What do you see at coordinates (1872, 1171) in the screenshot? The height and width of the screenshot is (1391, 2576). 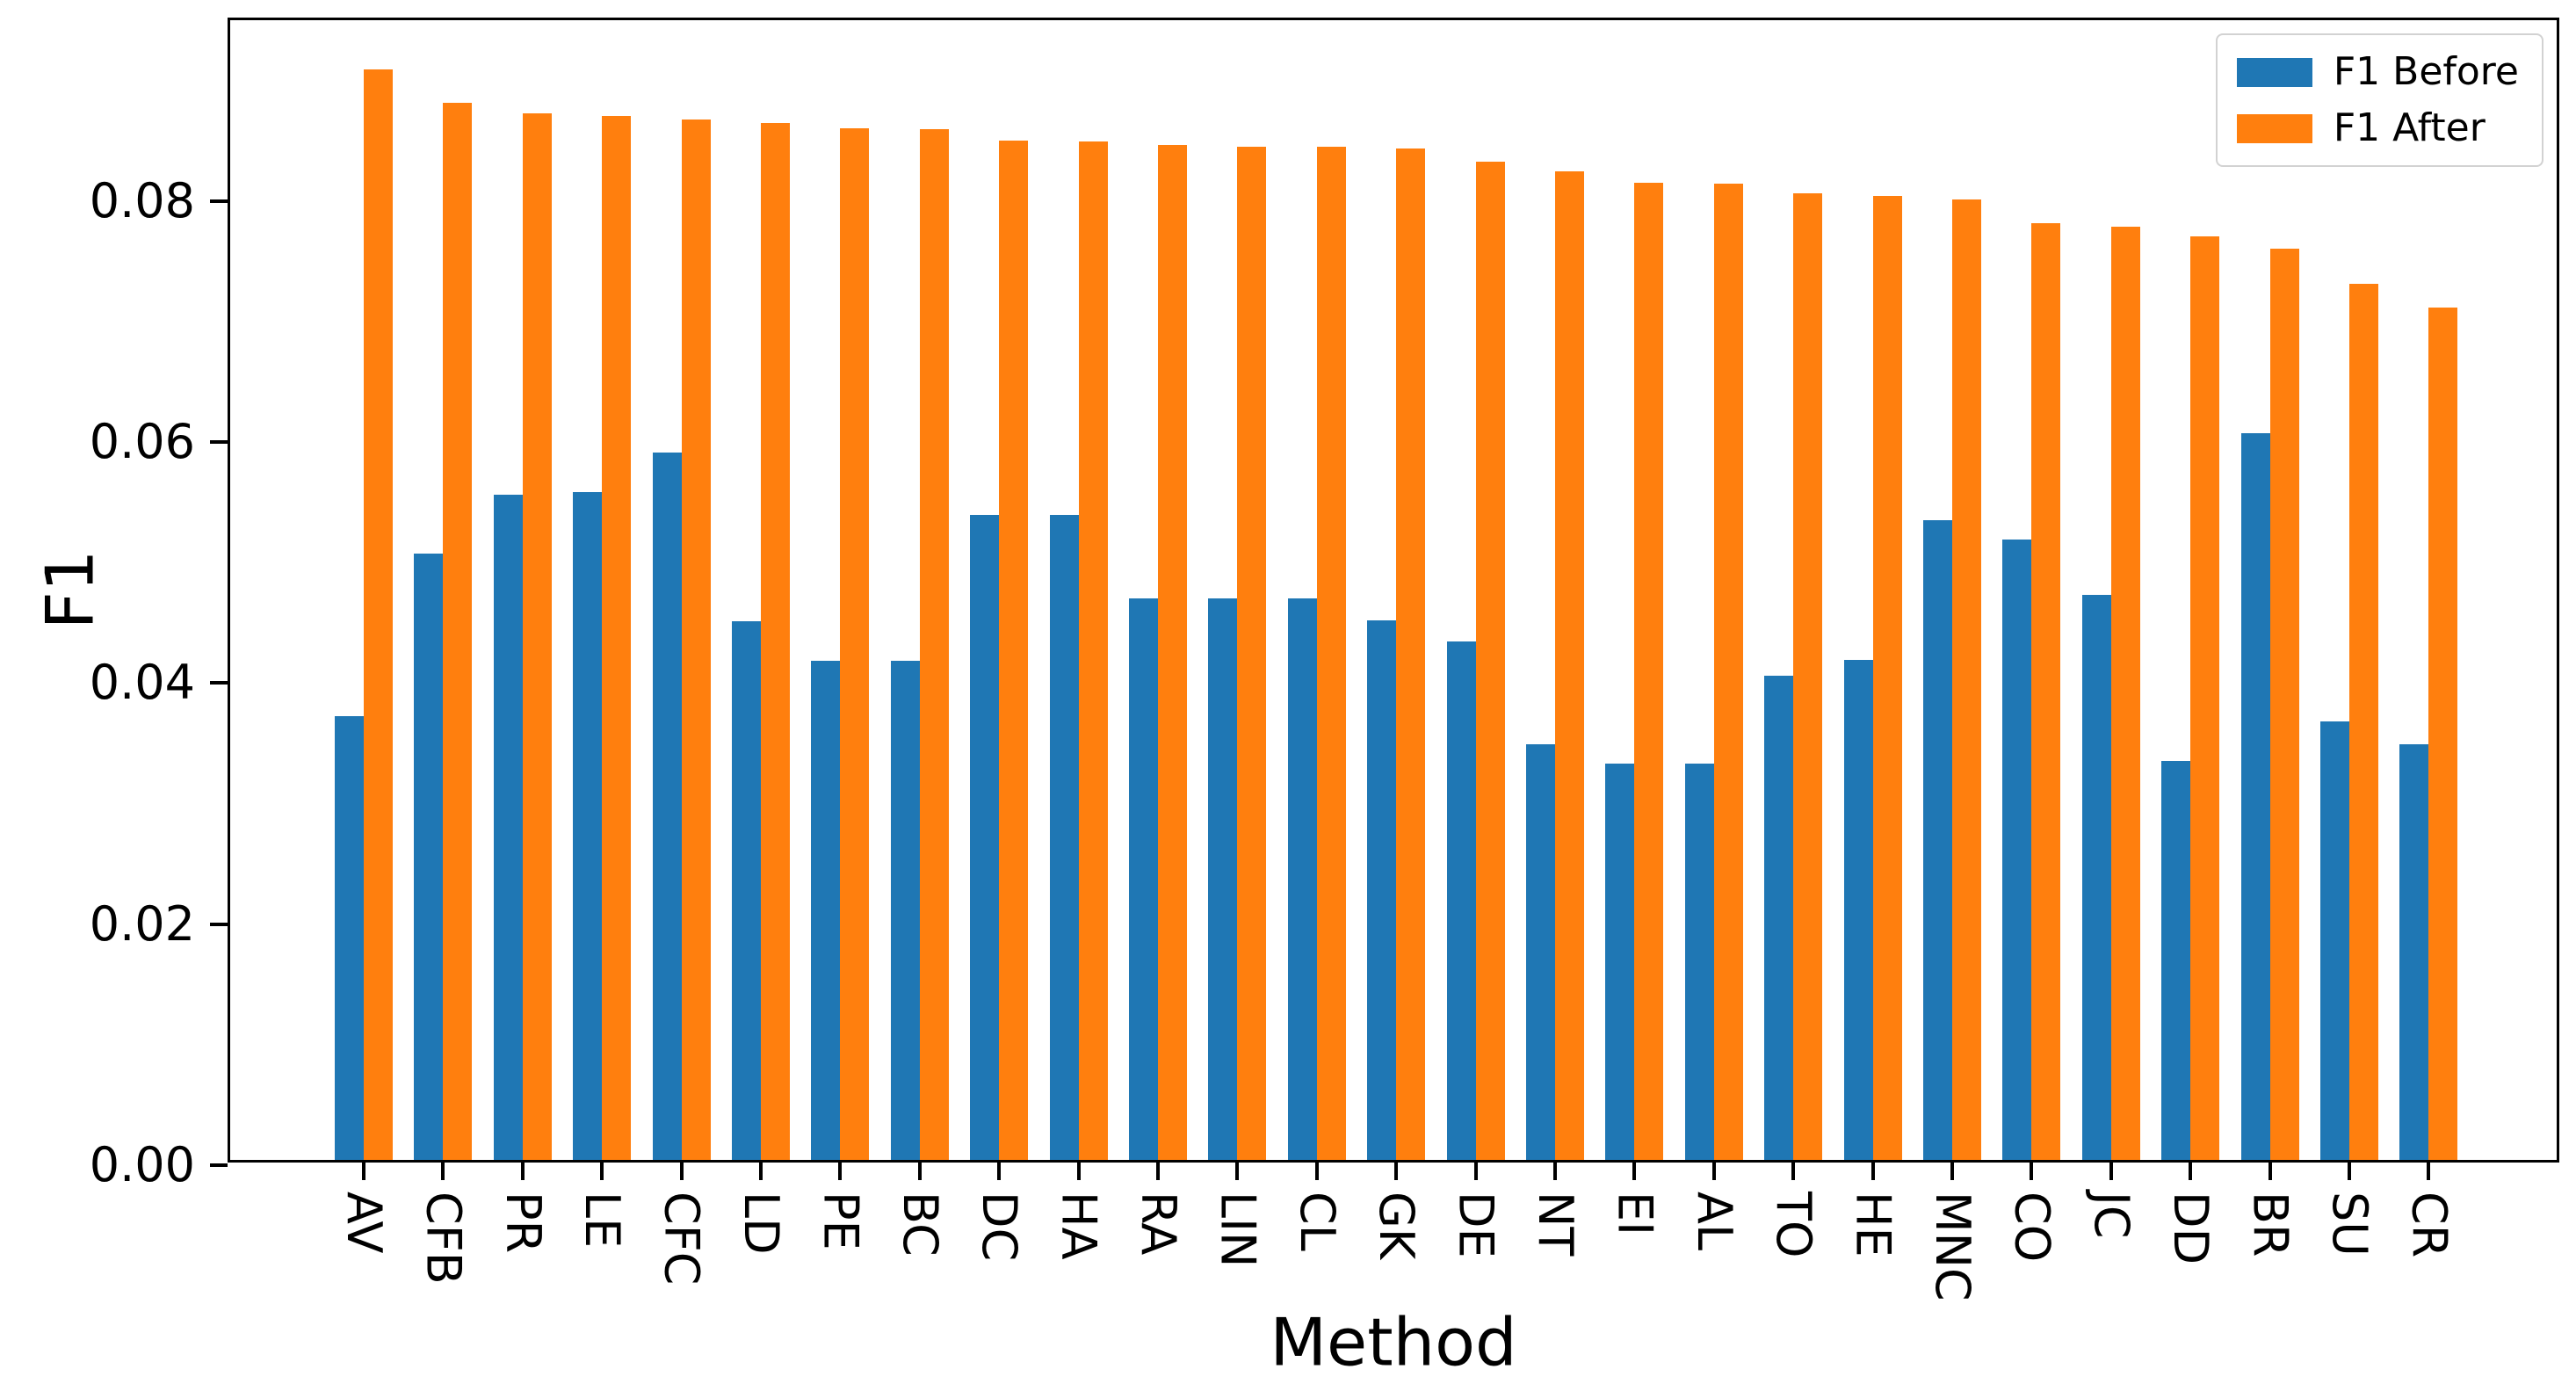 I see `x-tick-mark-HE` at bounding box center [1872, 1171].